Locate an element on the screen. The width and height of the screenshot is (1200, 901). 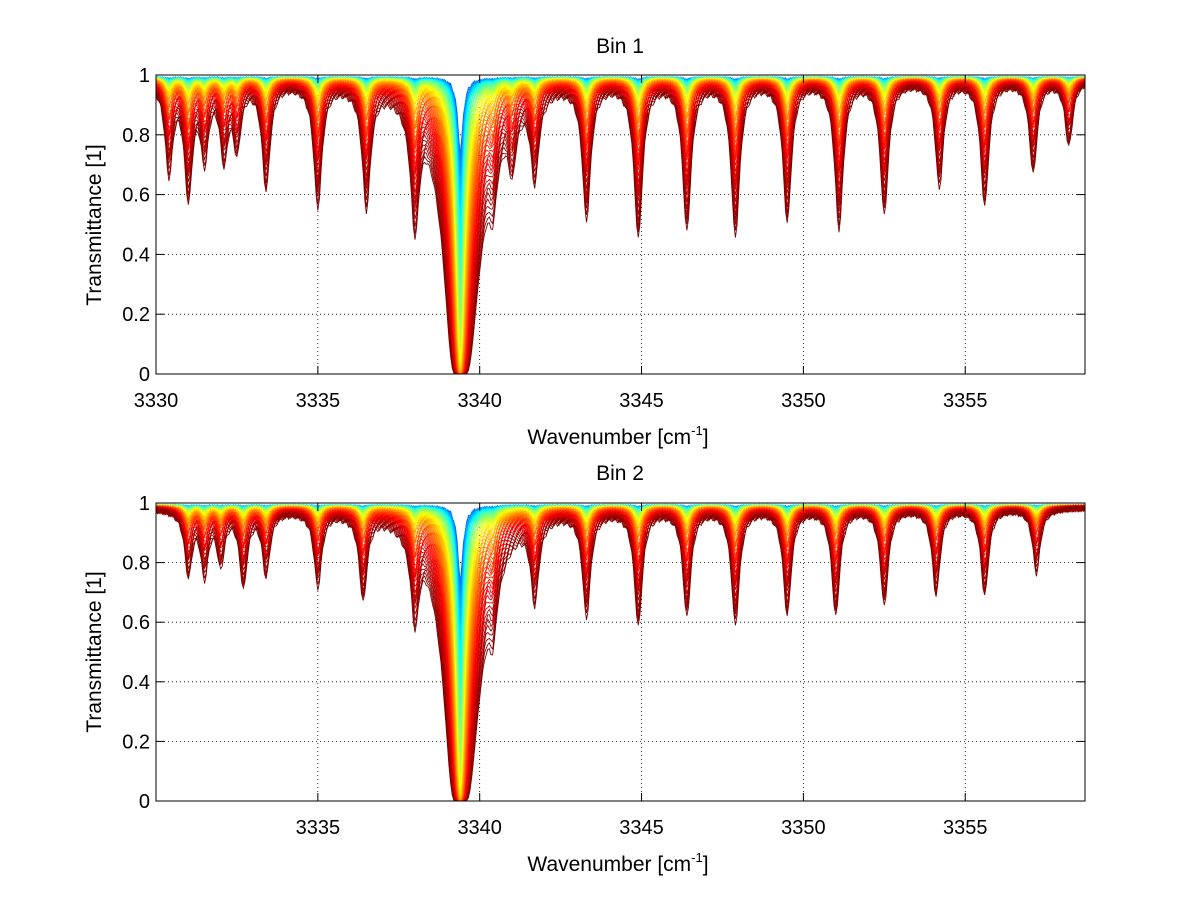
chart-title: Bin 1 is located at coordinates (620, 46).